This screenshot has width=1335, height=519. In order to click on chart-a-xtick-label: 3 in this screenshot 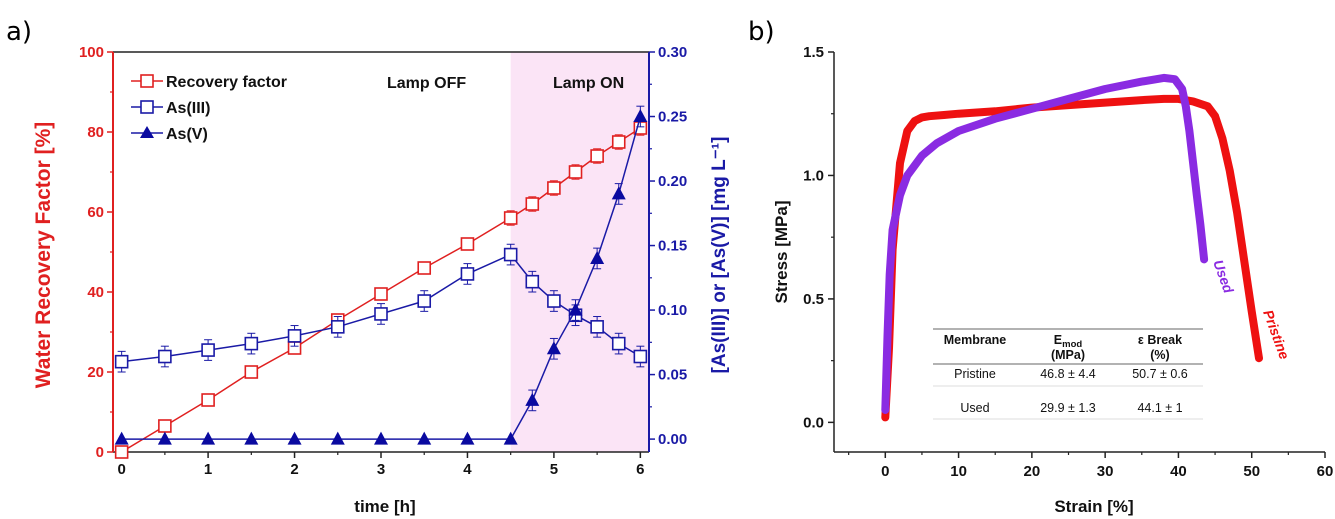, I will do `click(381, 469)`.